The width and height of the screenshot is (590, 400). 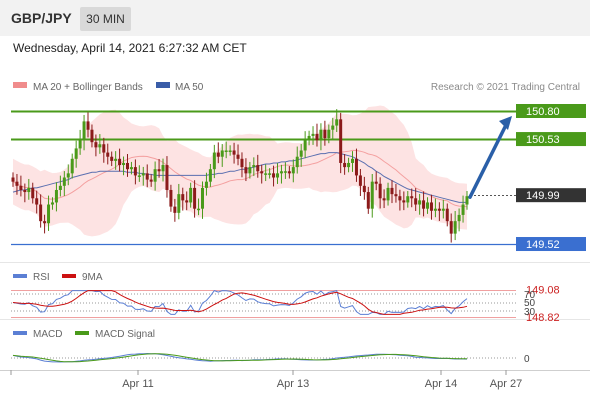 What do you see at coordinates (105, 19) in the screenshot?
I see `timeframe-button: 30 MIN` at bounding box center [105, 19].